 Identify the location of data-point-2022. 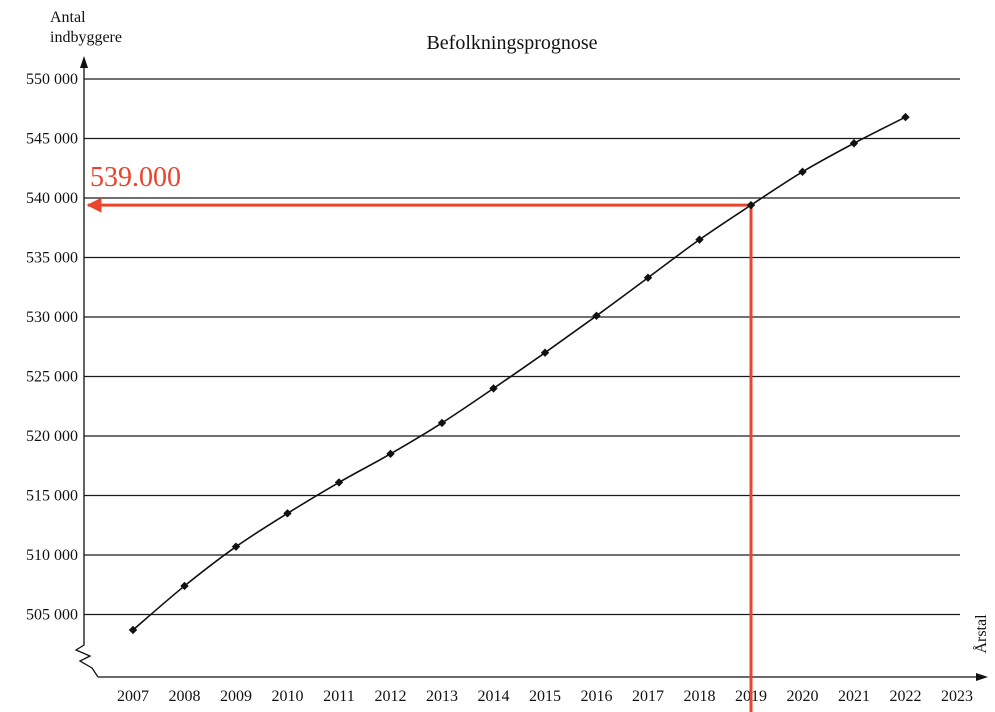
(905, 117).